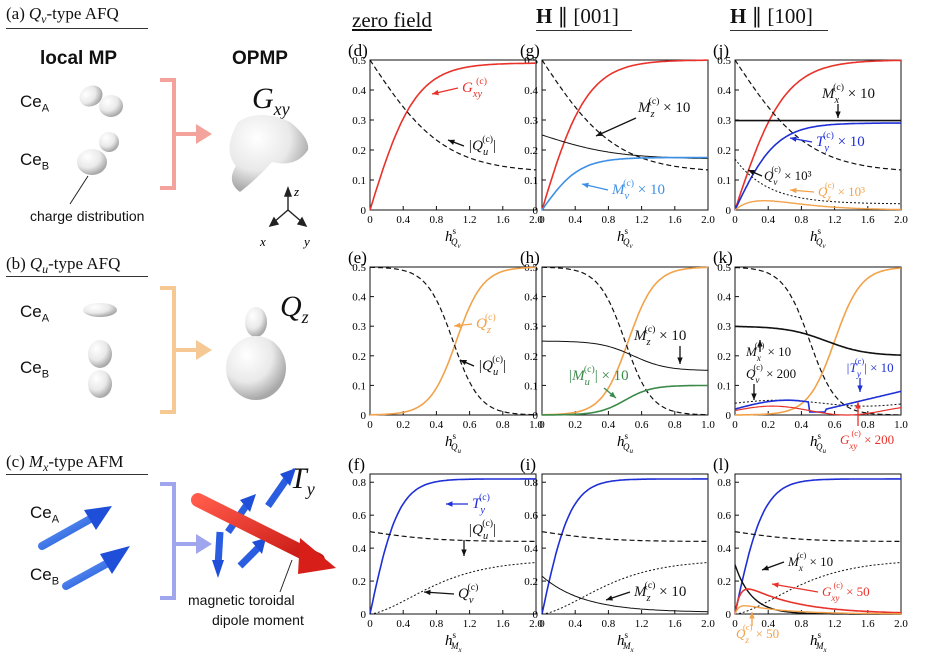 The height and width of the screenshot is (660, 926). What do you see at coordinates (241, 600) in the screenshot?
I see `toroidal-label-1: magnetic toroidal` at bounding box center [241, 600].